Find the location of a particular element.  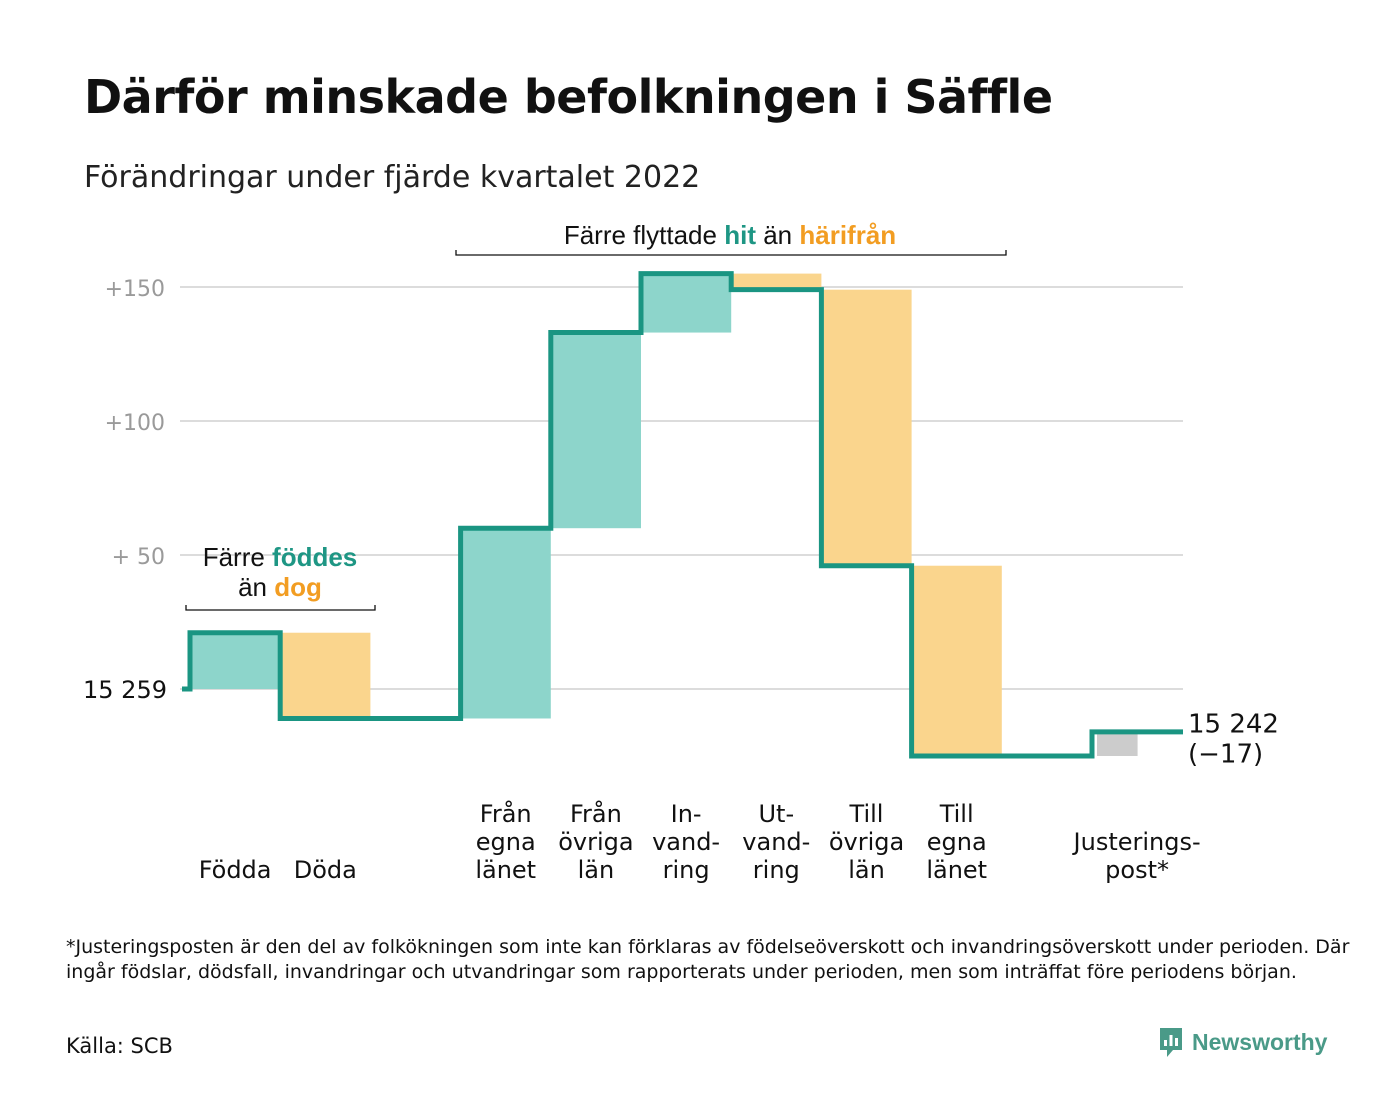

chart-title: Därför minskade befolkningen i Säffle is located at coordinates (568, 97).